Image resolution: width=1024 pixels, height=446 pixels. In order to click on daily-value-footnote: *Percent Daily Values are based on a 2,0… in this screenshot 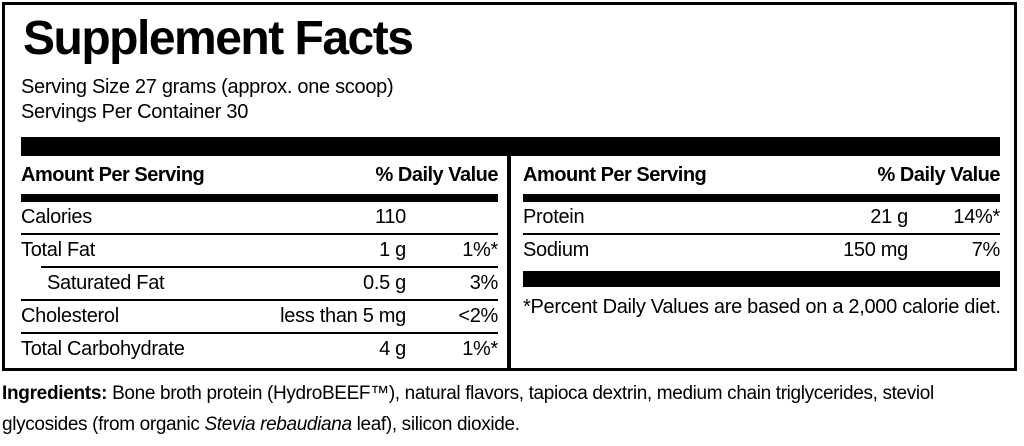, I will do `click(762, 307)`.